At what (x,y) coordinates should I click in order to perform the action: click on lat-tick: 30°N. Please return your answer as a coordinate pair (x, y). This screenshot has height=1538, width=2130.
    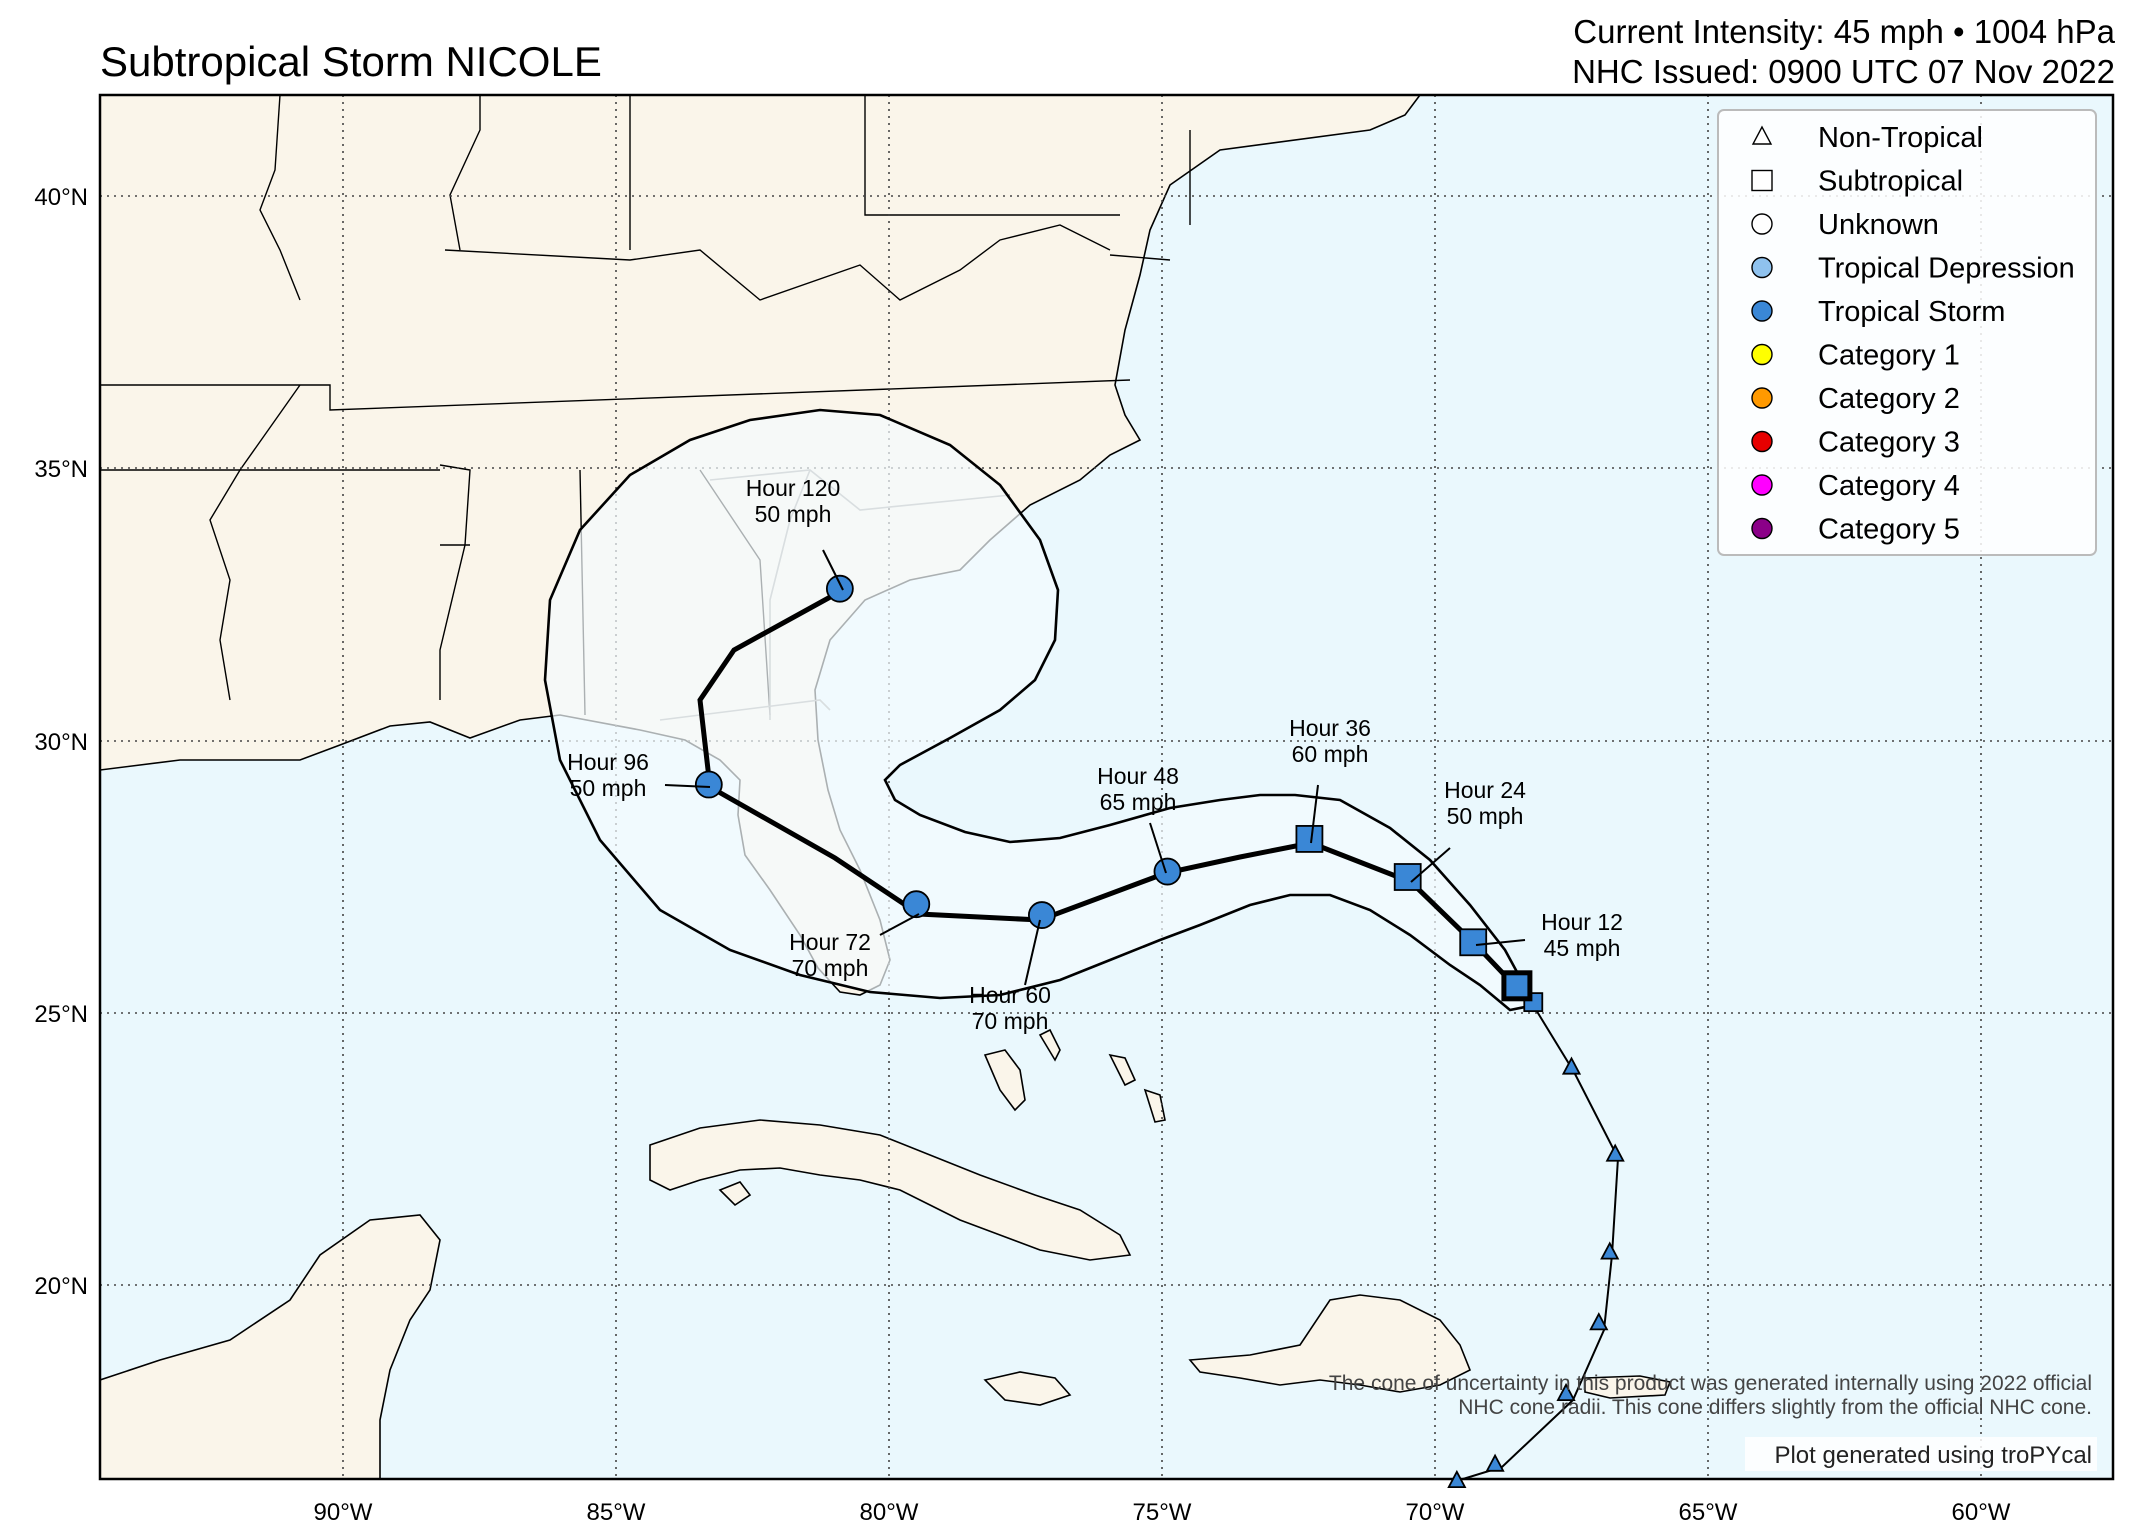
    Looking at the image, I should click on (61, 742).